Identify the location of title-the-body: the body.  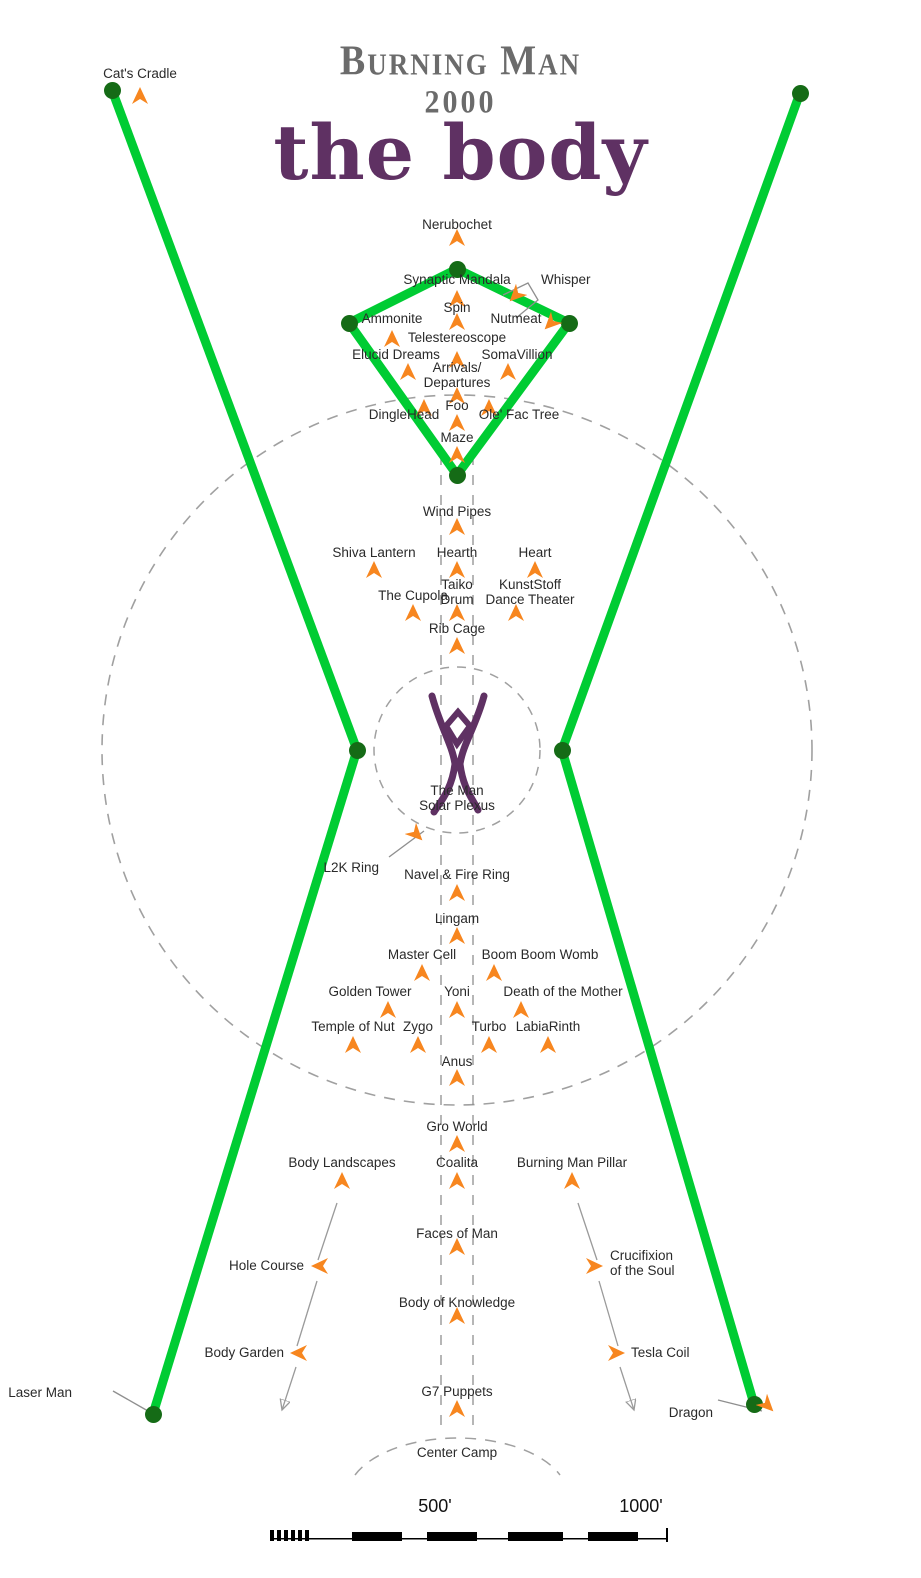
(460, 152).